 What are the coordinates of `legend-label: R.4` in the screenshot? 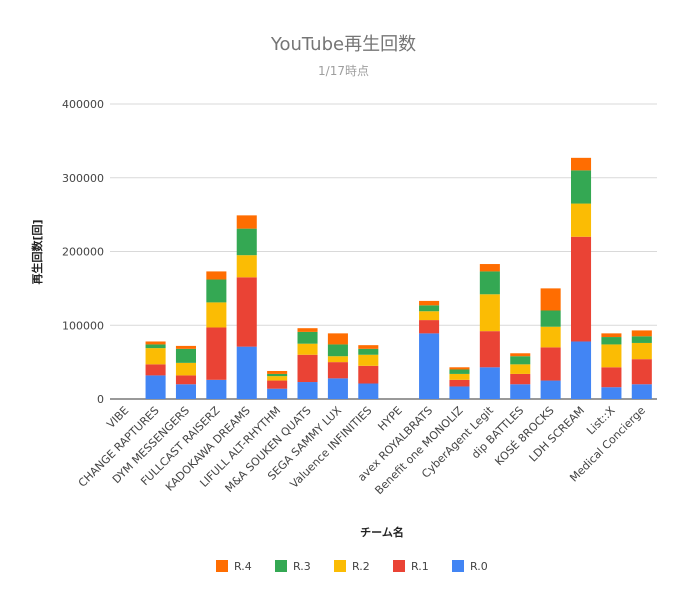 It's located at (243, 566).